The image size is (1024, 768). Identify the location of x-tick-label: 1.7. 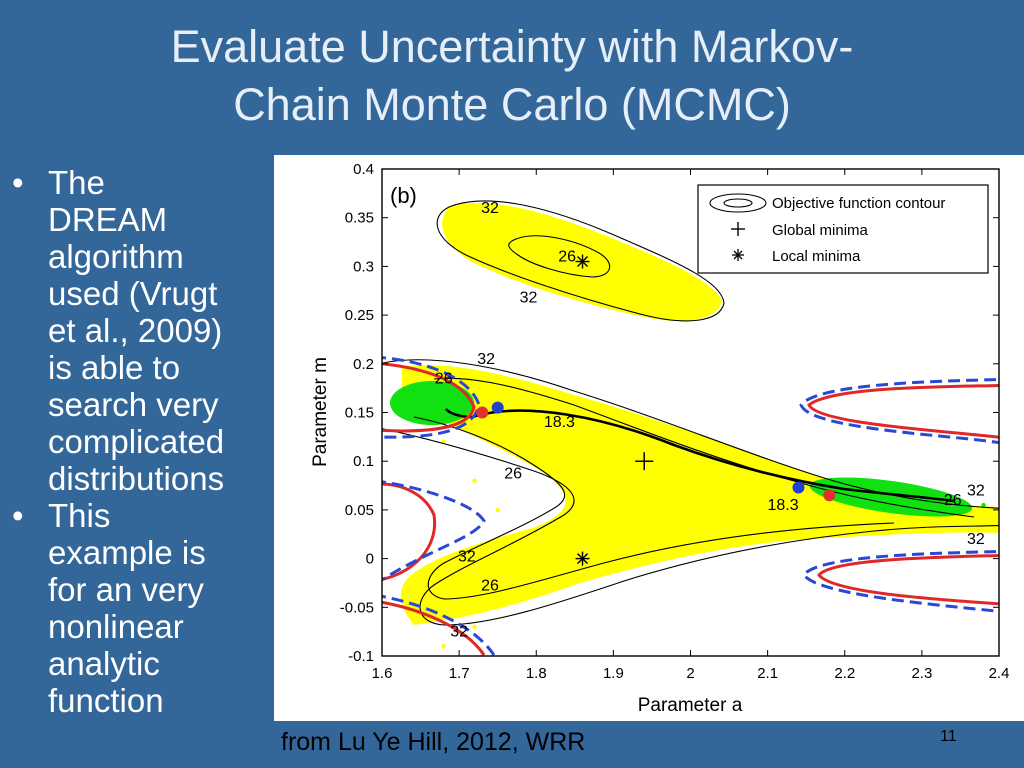
(459, 673).